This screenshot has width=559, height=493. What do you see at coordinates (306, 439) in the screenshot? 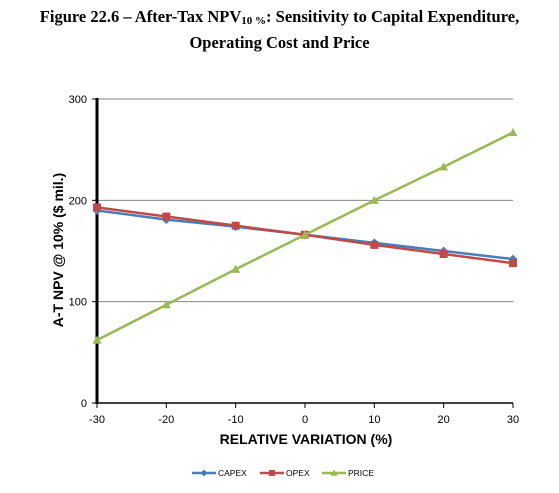
I see `x-axis-label: RELATIVE VARIATION (%)` at bounding box center [306, 439].